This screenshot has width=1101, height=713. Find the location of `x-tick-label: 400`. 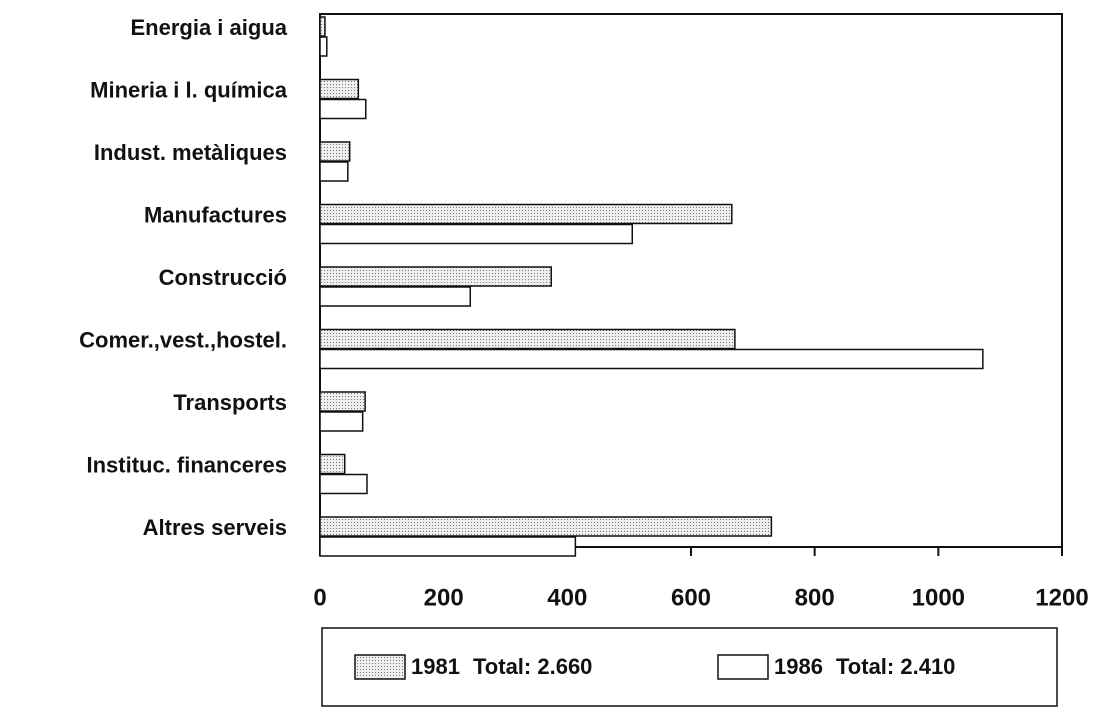

x-tick-label: 400 is located at coordinates (567, 597).